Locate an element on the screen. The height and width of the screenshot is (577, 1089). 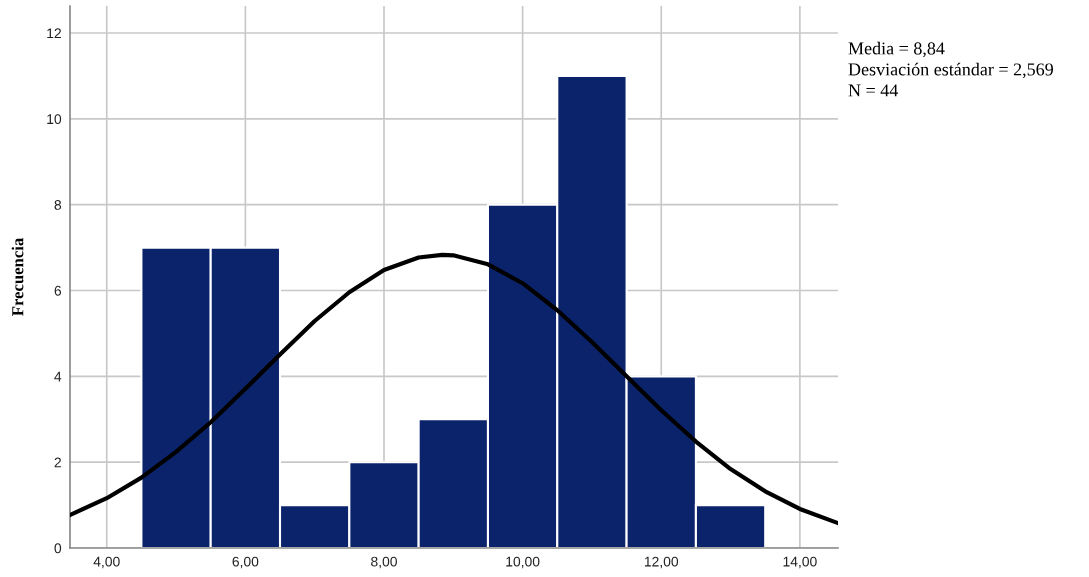
text: N = 44 is located at coordinates (873, 90).